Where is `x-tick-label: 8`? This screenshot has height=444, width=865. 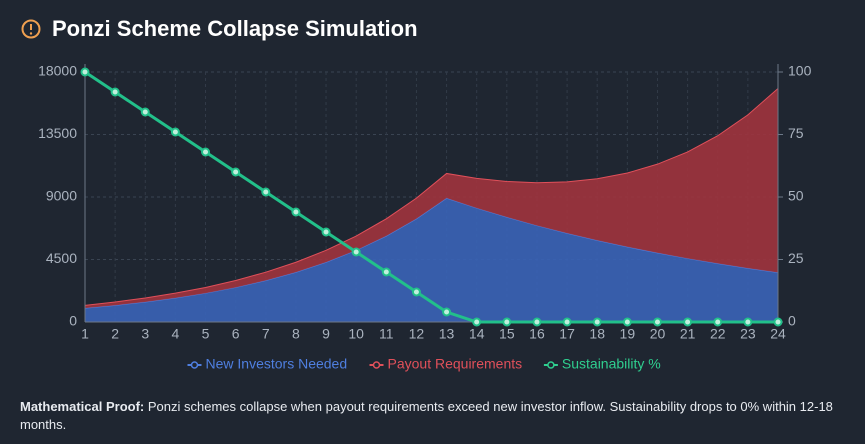
x-tick-label: 8 is located at coordinates (296, 334).